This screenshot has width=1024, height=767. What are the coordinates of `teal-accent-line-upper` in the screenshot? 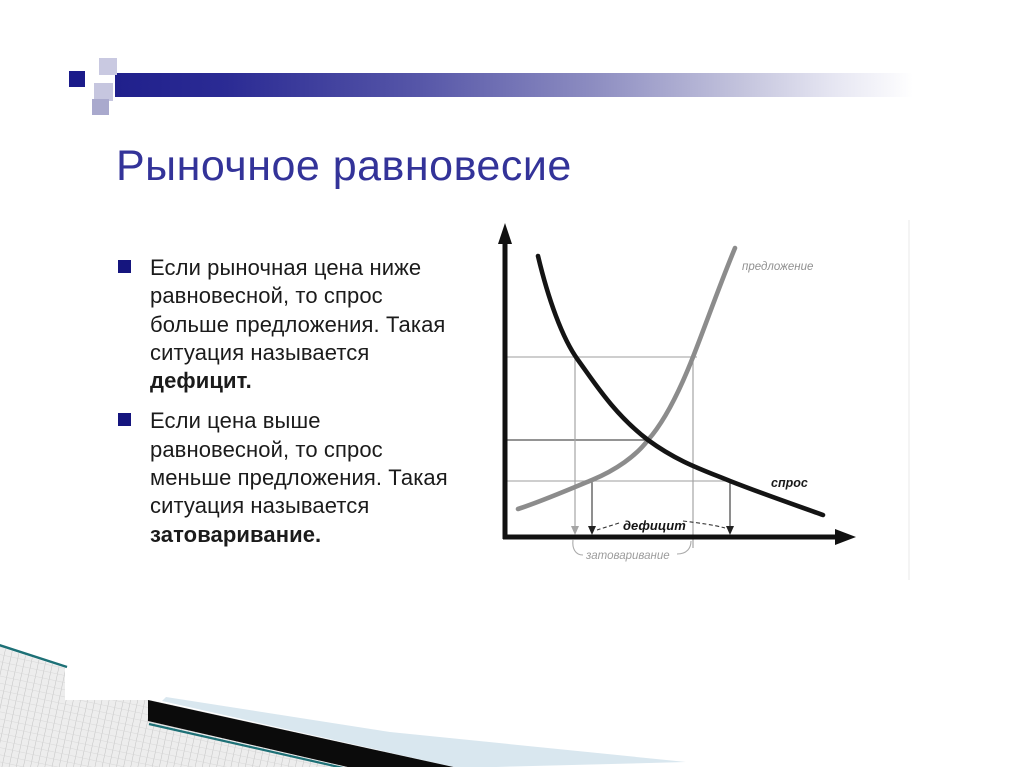 It's located at (34, 656).